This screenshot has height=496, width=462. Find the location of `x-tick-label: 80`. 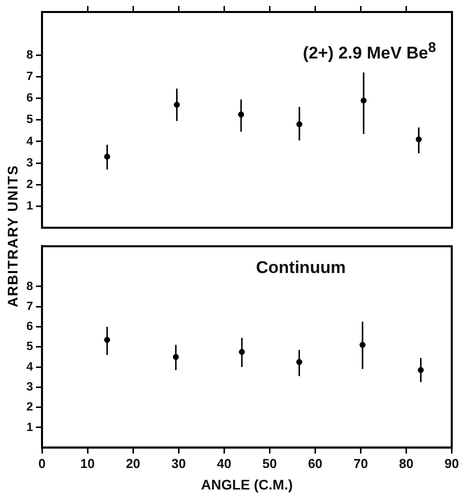

x-tick-label: 80 is located at coordinates (406, 463).